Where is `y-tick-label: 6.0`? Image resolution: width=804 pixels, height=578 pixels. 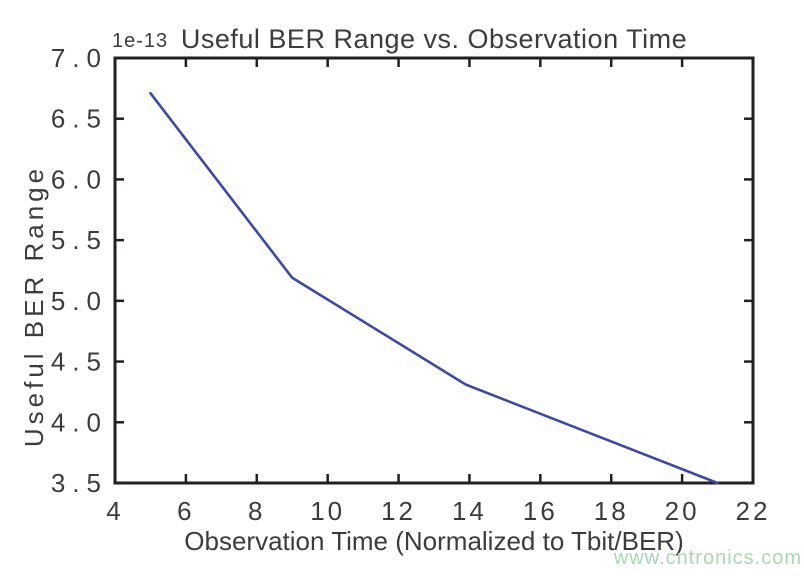
y-tick-label: 6.0 is located at coordinates (79, 179).